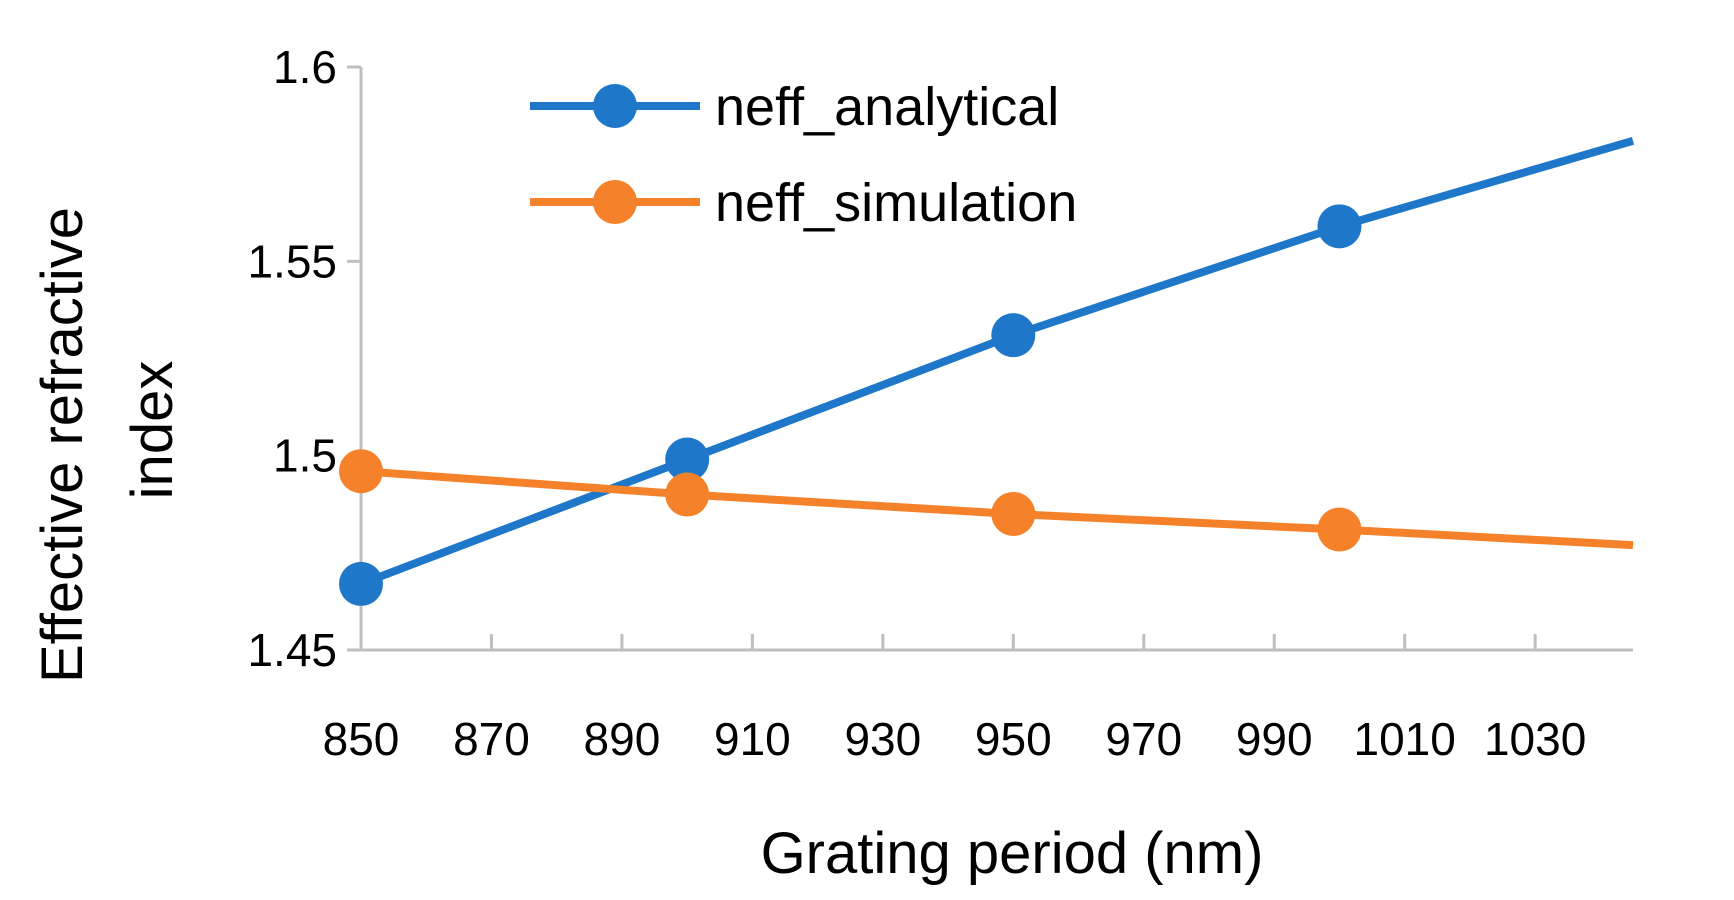  I want to click on x-tick-label: 870, so click(491, 739).